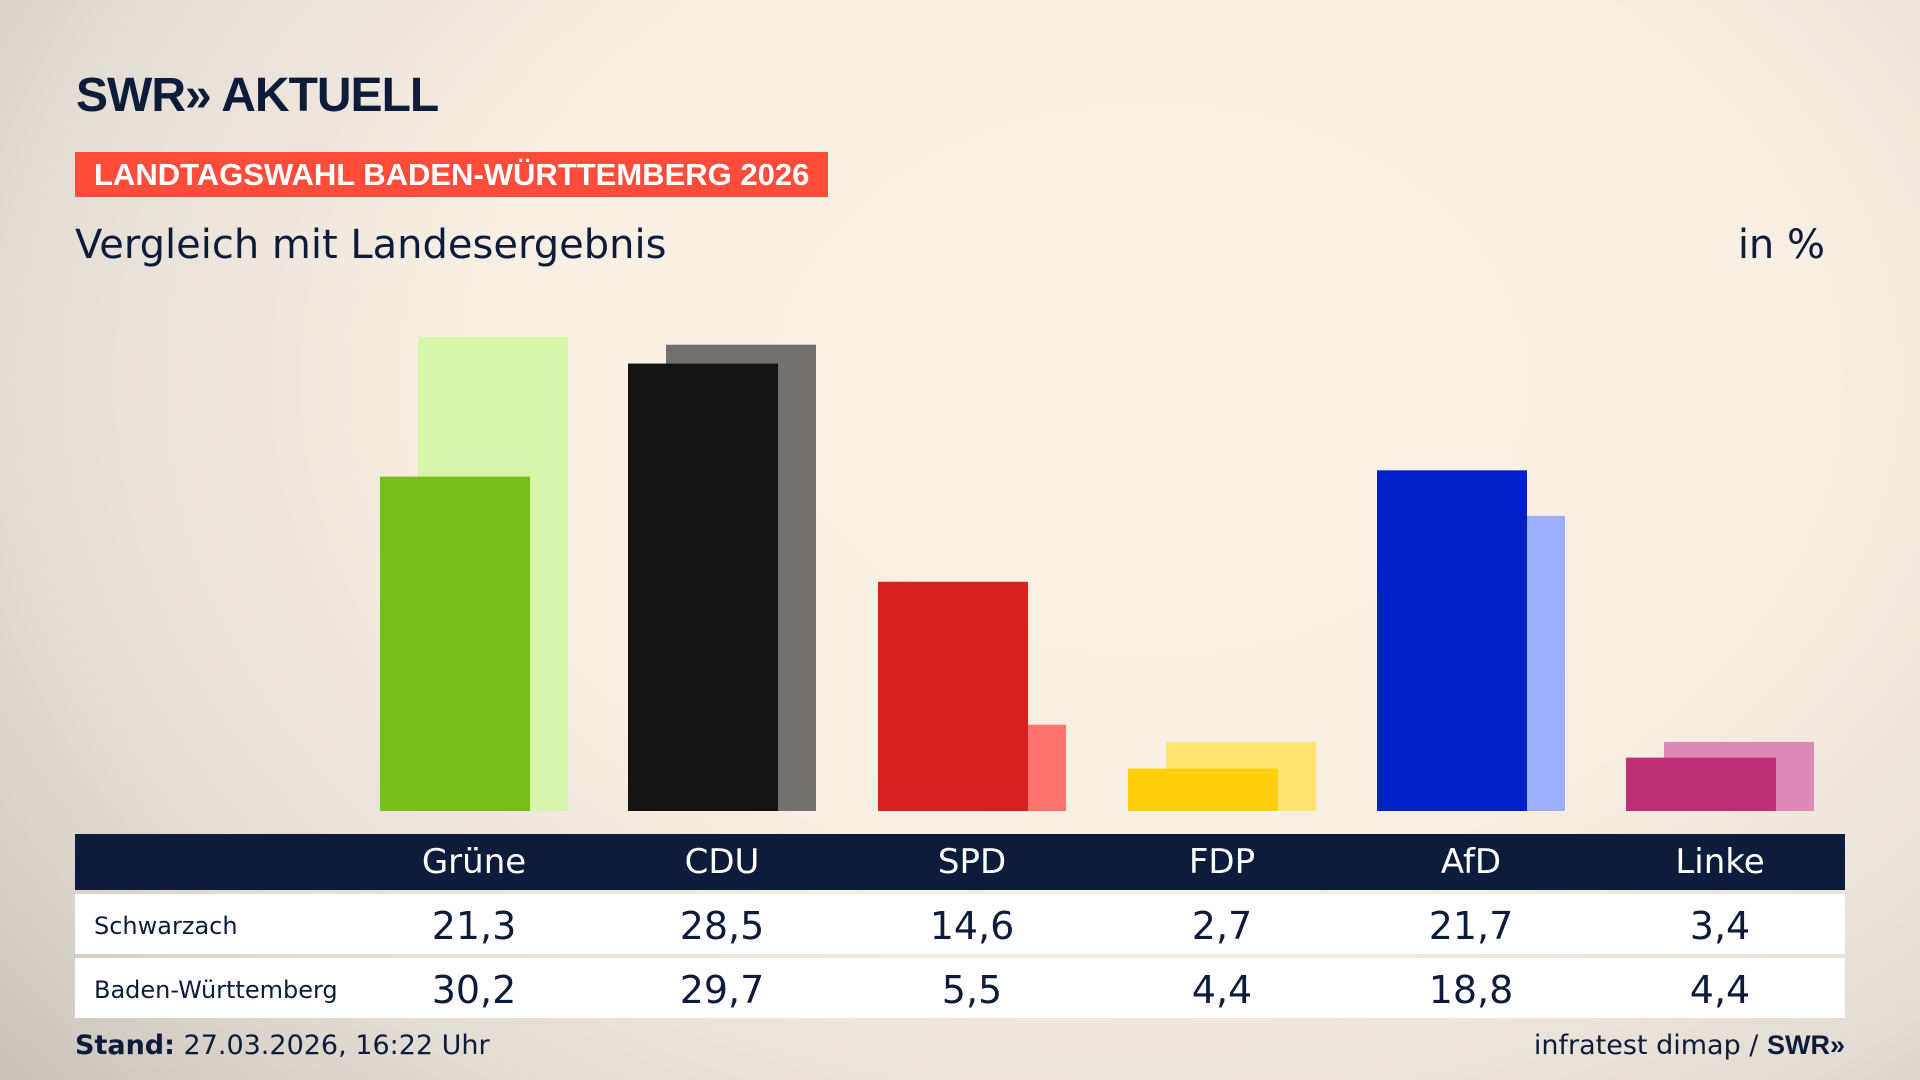 Image resolution: width=1920 pixels, height=1080 pixels. Describe the element at coordinates (1701, 784) in the screenshot. I see `bar-local-linke` at that location.